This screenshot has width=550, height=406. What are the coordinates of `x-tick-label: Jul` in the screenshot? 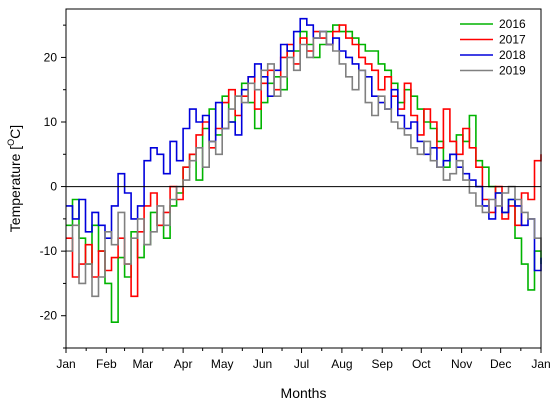 It's located at (301, 364).